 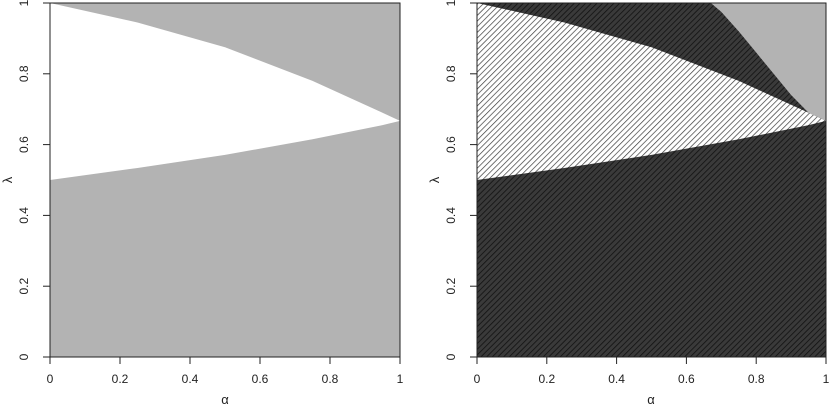 What do you see at coordinates (190, 379) in the screenshot?
I see `left-x-tick-label: 0.4` at bounding box center [190, 379].